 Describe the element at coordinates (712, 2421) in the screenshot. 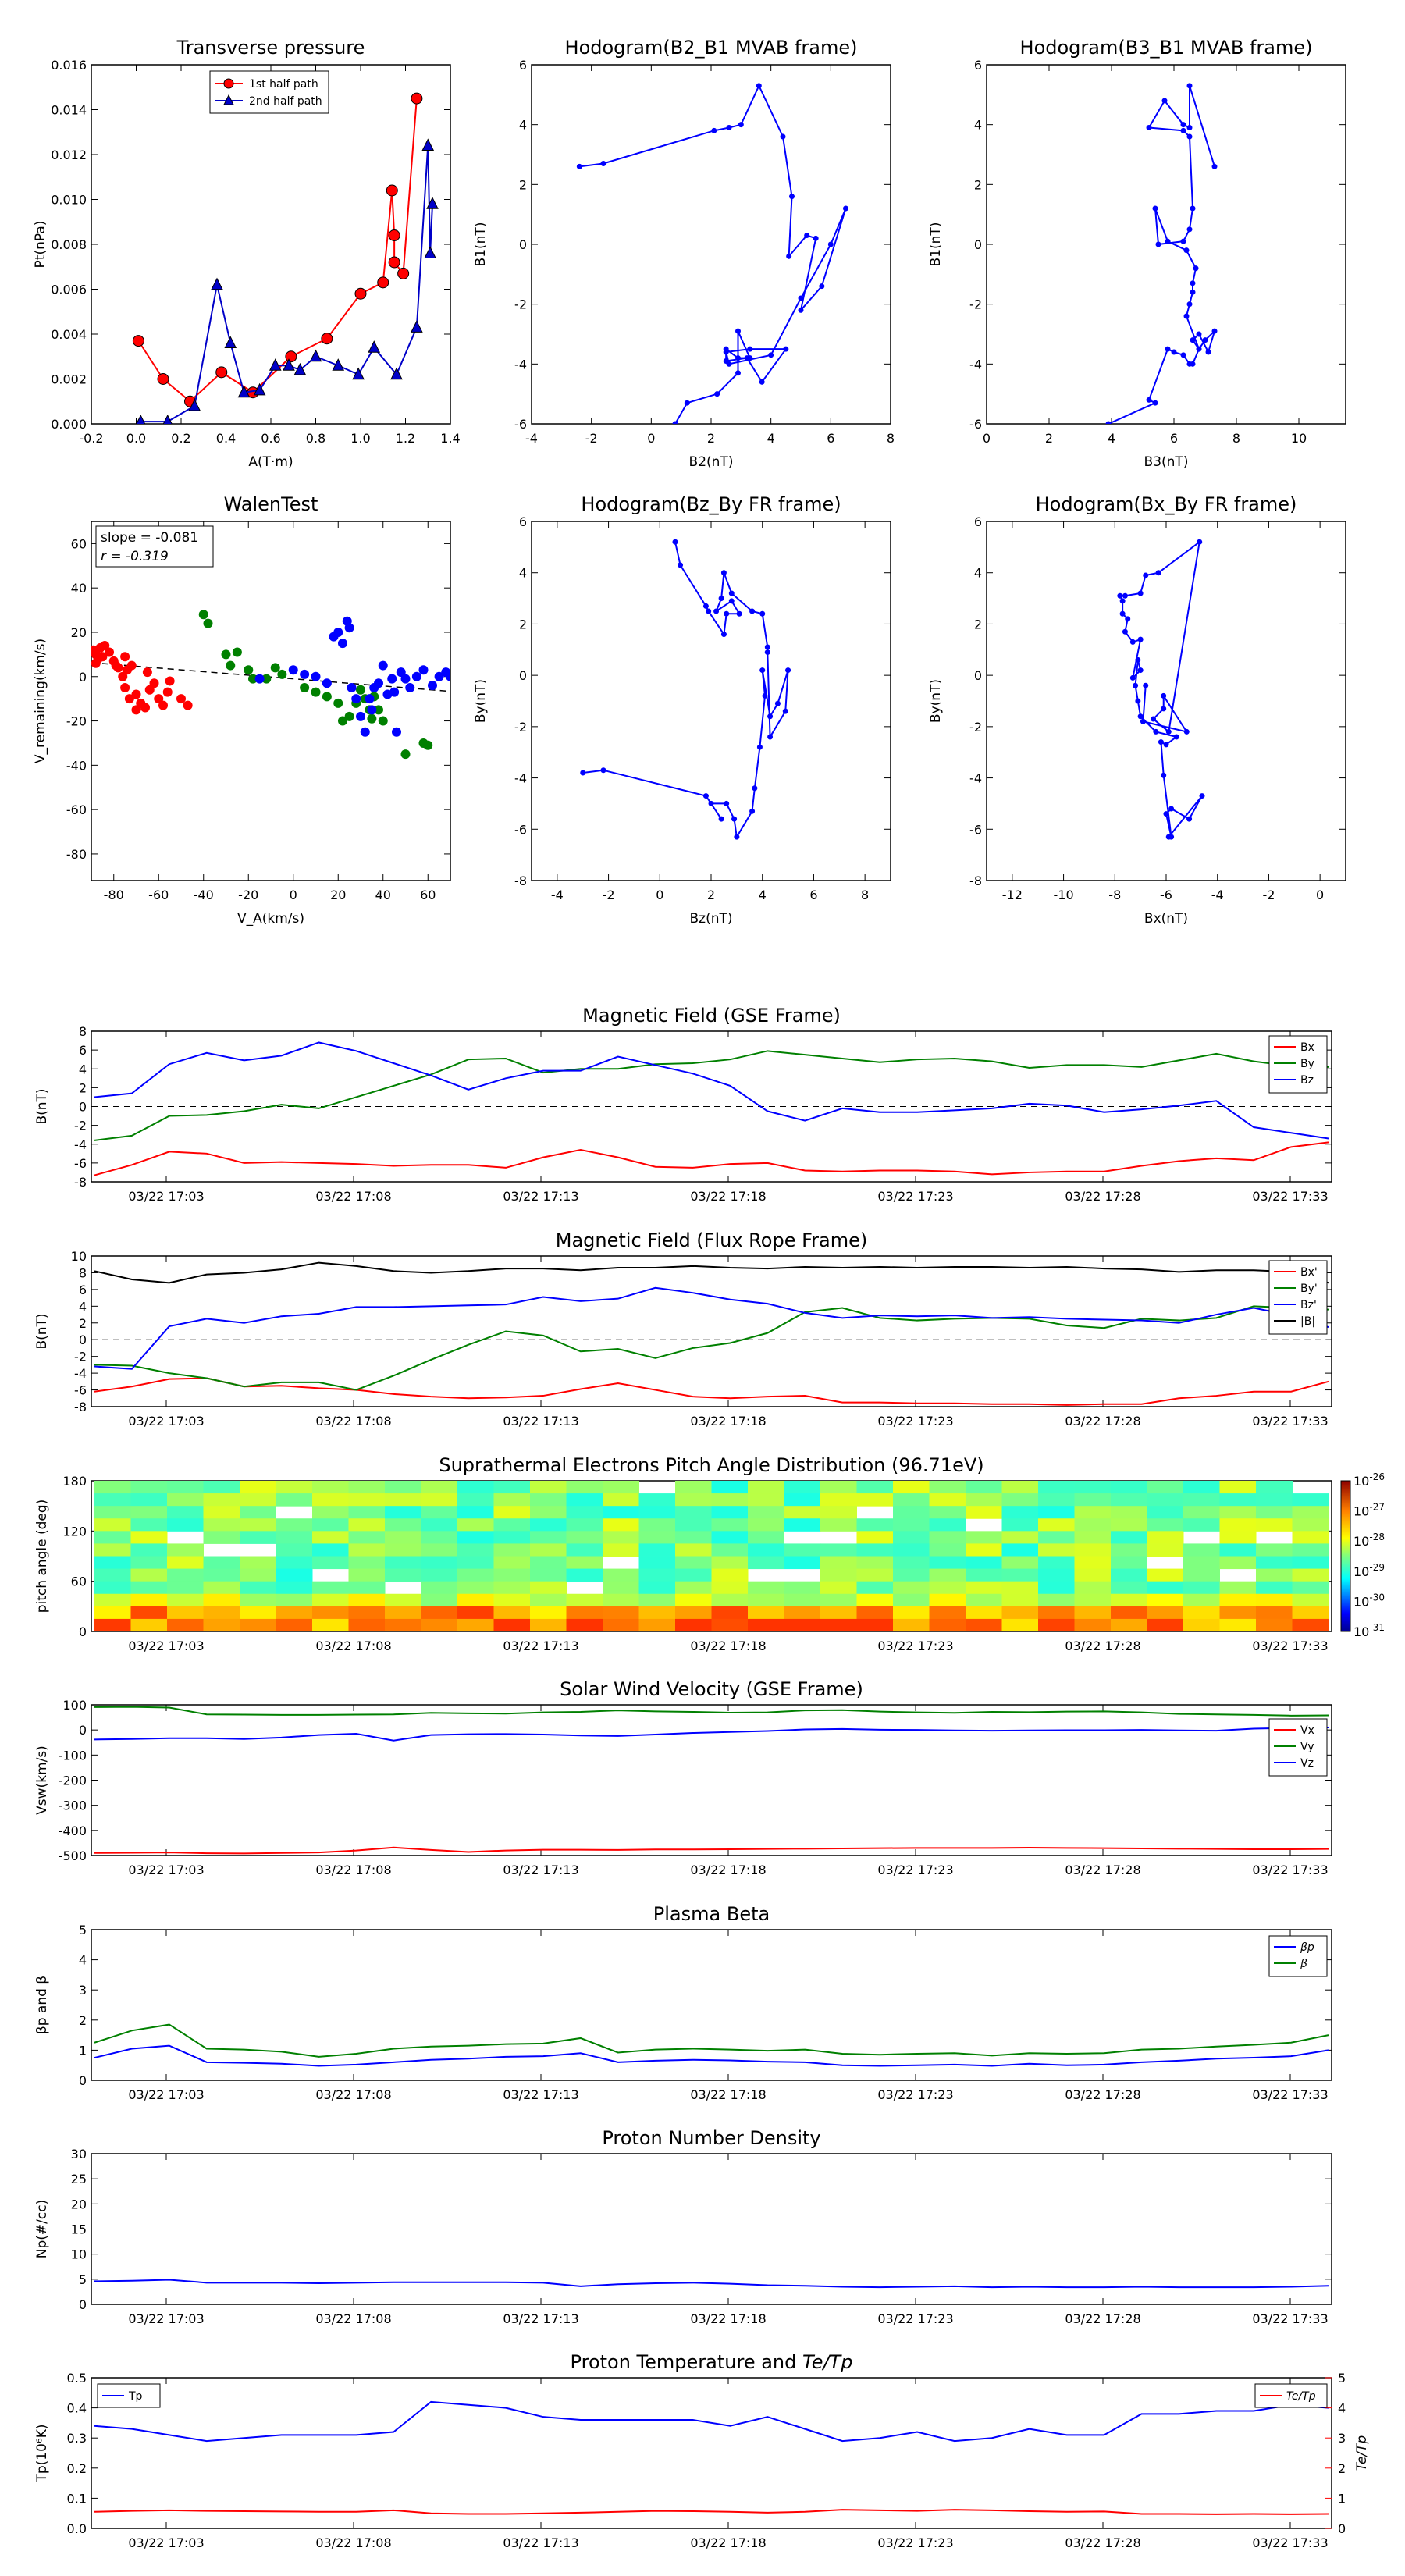

I see `series-line` at that location.